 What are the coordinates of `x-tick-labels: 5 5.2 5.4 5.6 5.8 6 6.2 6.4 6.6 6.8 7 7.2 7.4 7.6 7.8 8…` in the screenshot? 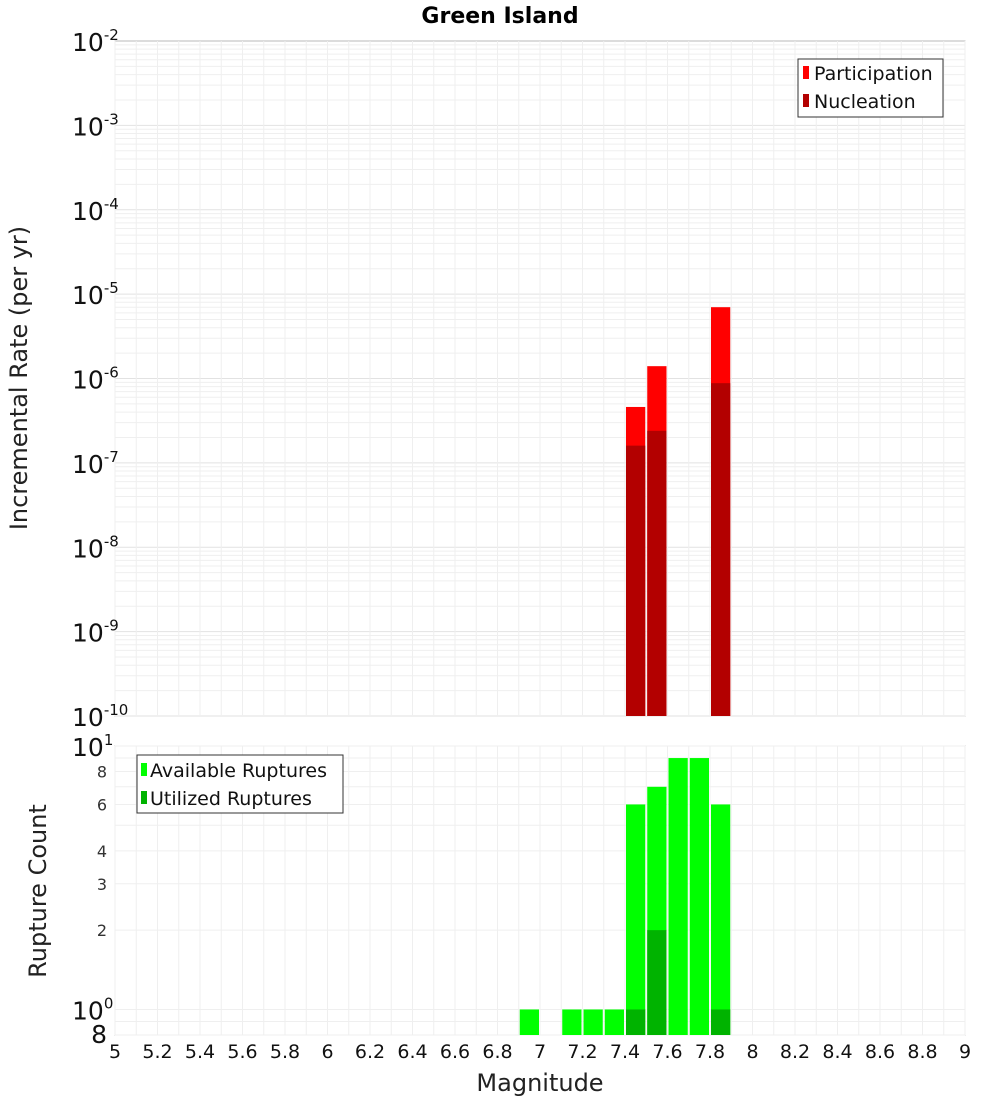 It's located at (540, 1052).